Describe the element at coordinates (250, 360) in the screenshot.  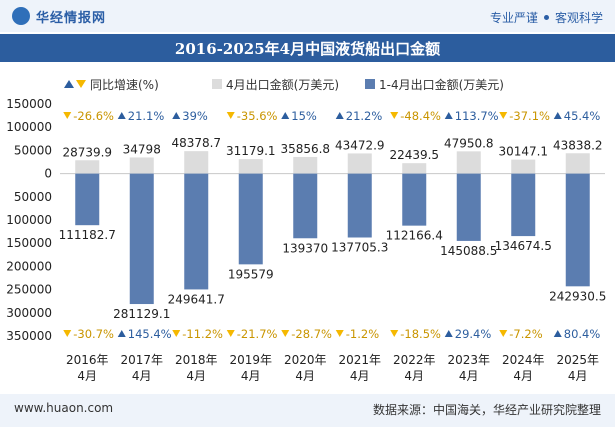
I see `x-tick-label-year: 2019年` at that location.